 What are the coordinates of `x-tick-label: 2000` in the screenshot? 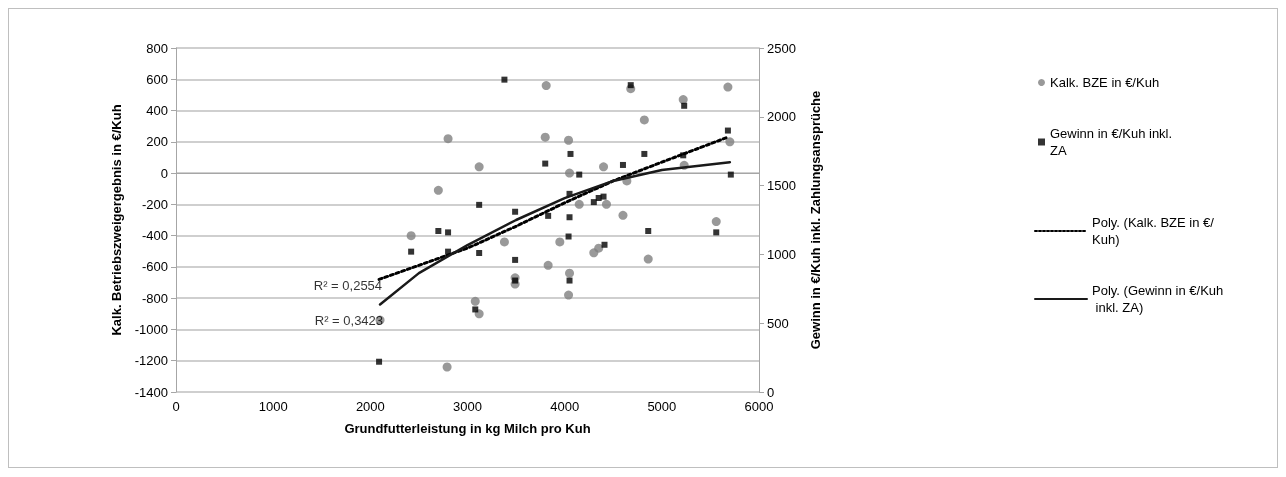 It's located at (370, 406).